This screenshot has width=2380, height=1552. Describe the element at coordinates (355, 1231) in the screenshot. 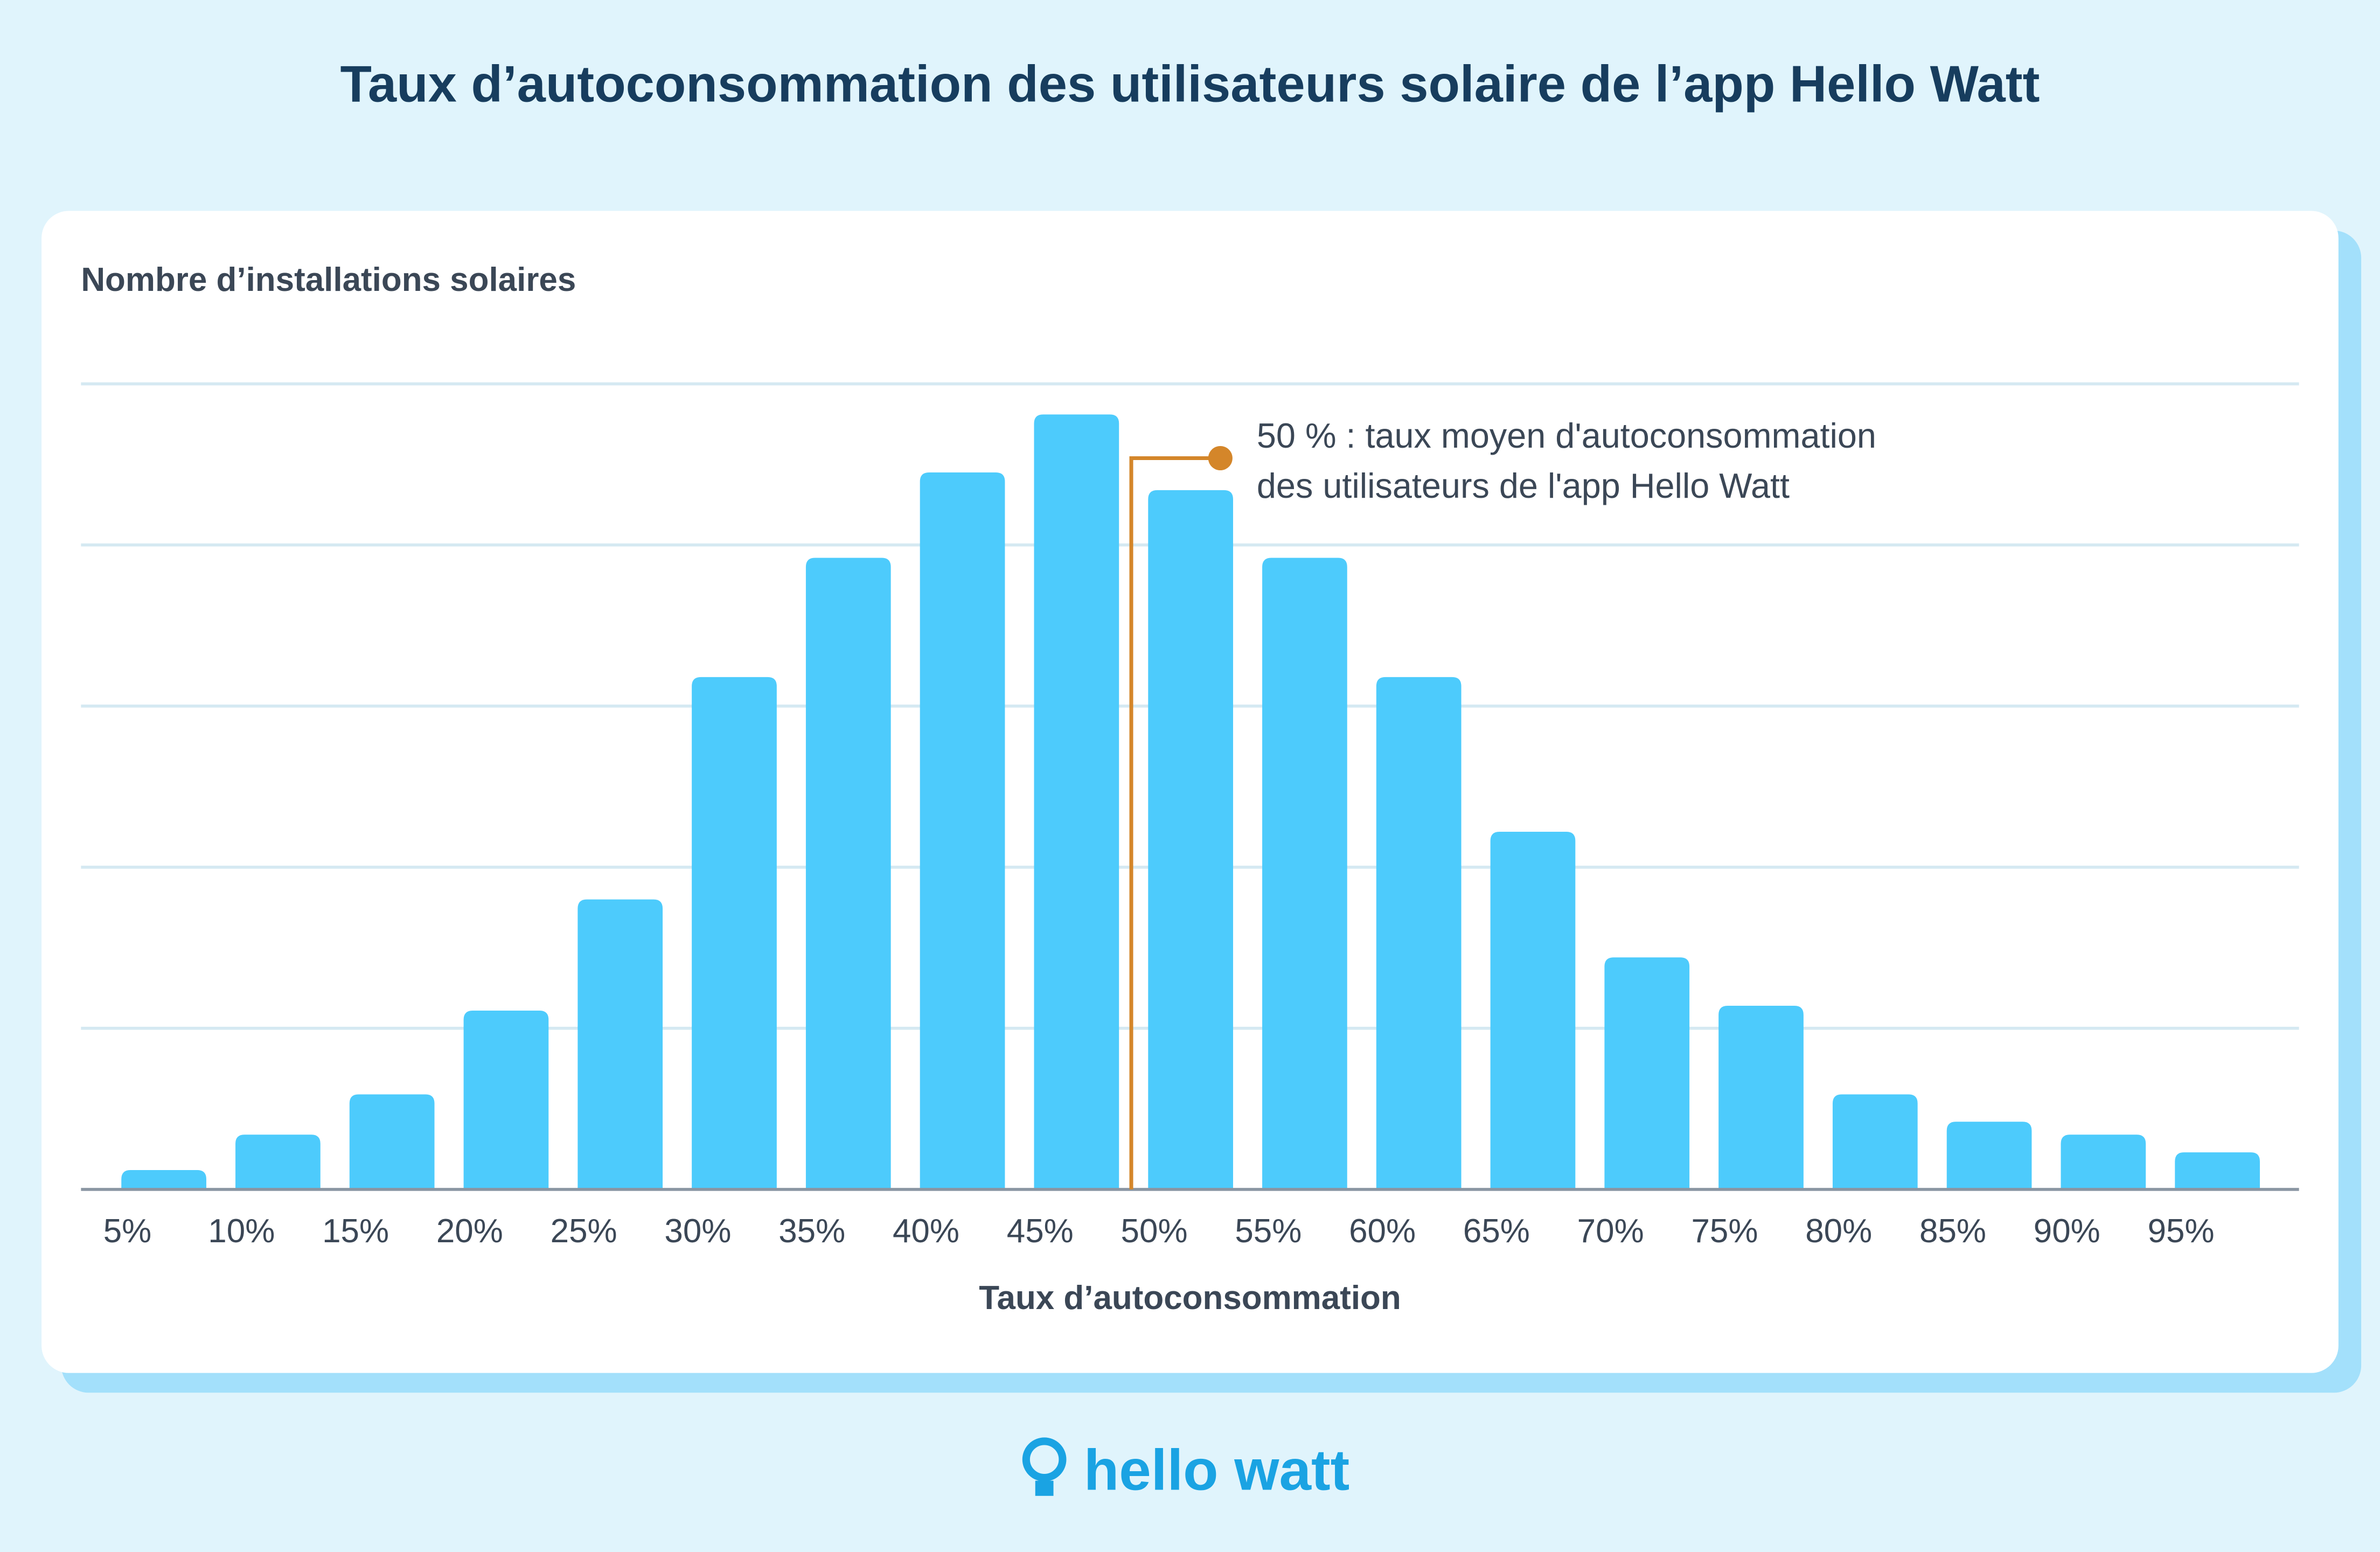

I see `x-tick-label: 15%` at that location.